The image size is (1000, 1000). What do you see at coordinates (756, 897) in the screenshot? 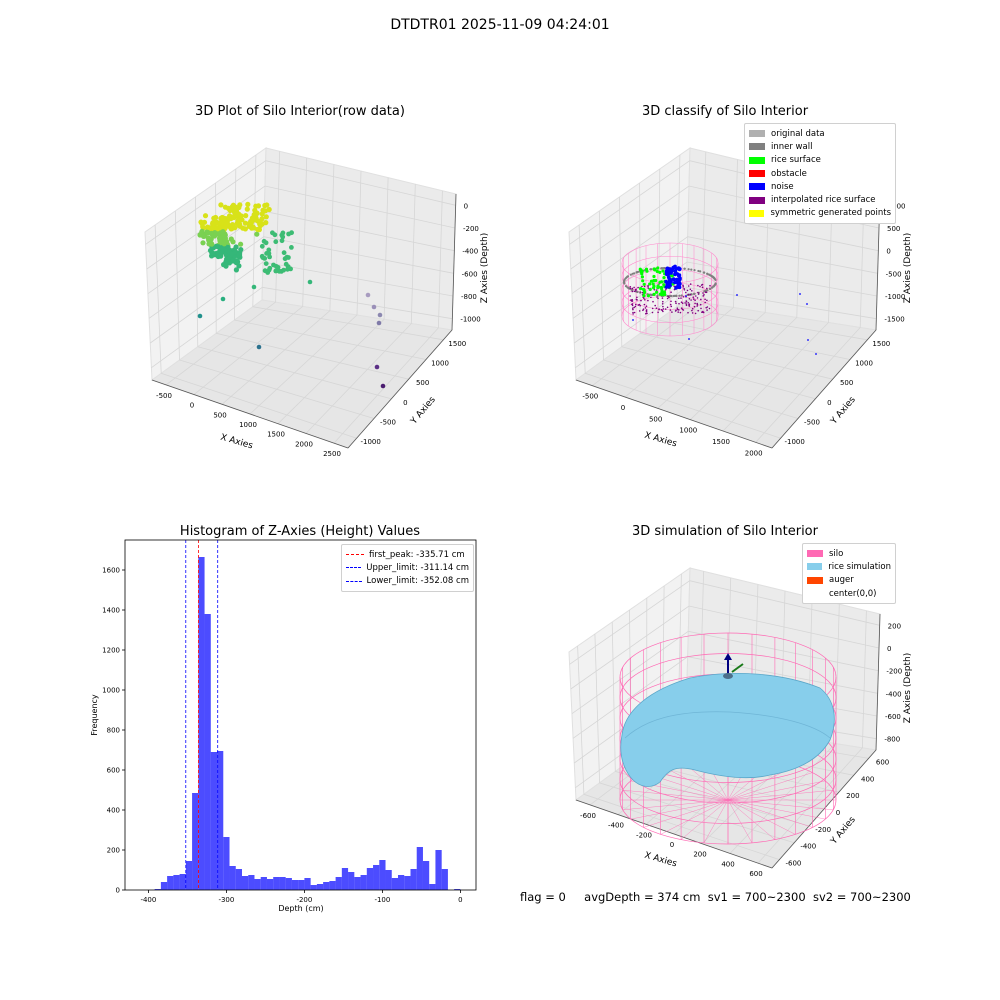
I see `sv1-text: sv1 = 700~2300` at bounding box center [756, 897].